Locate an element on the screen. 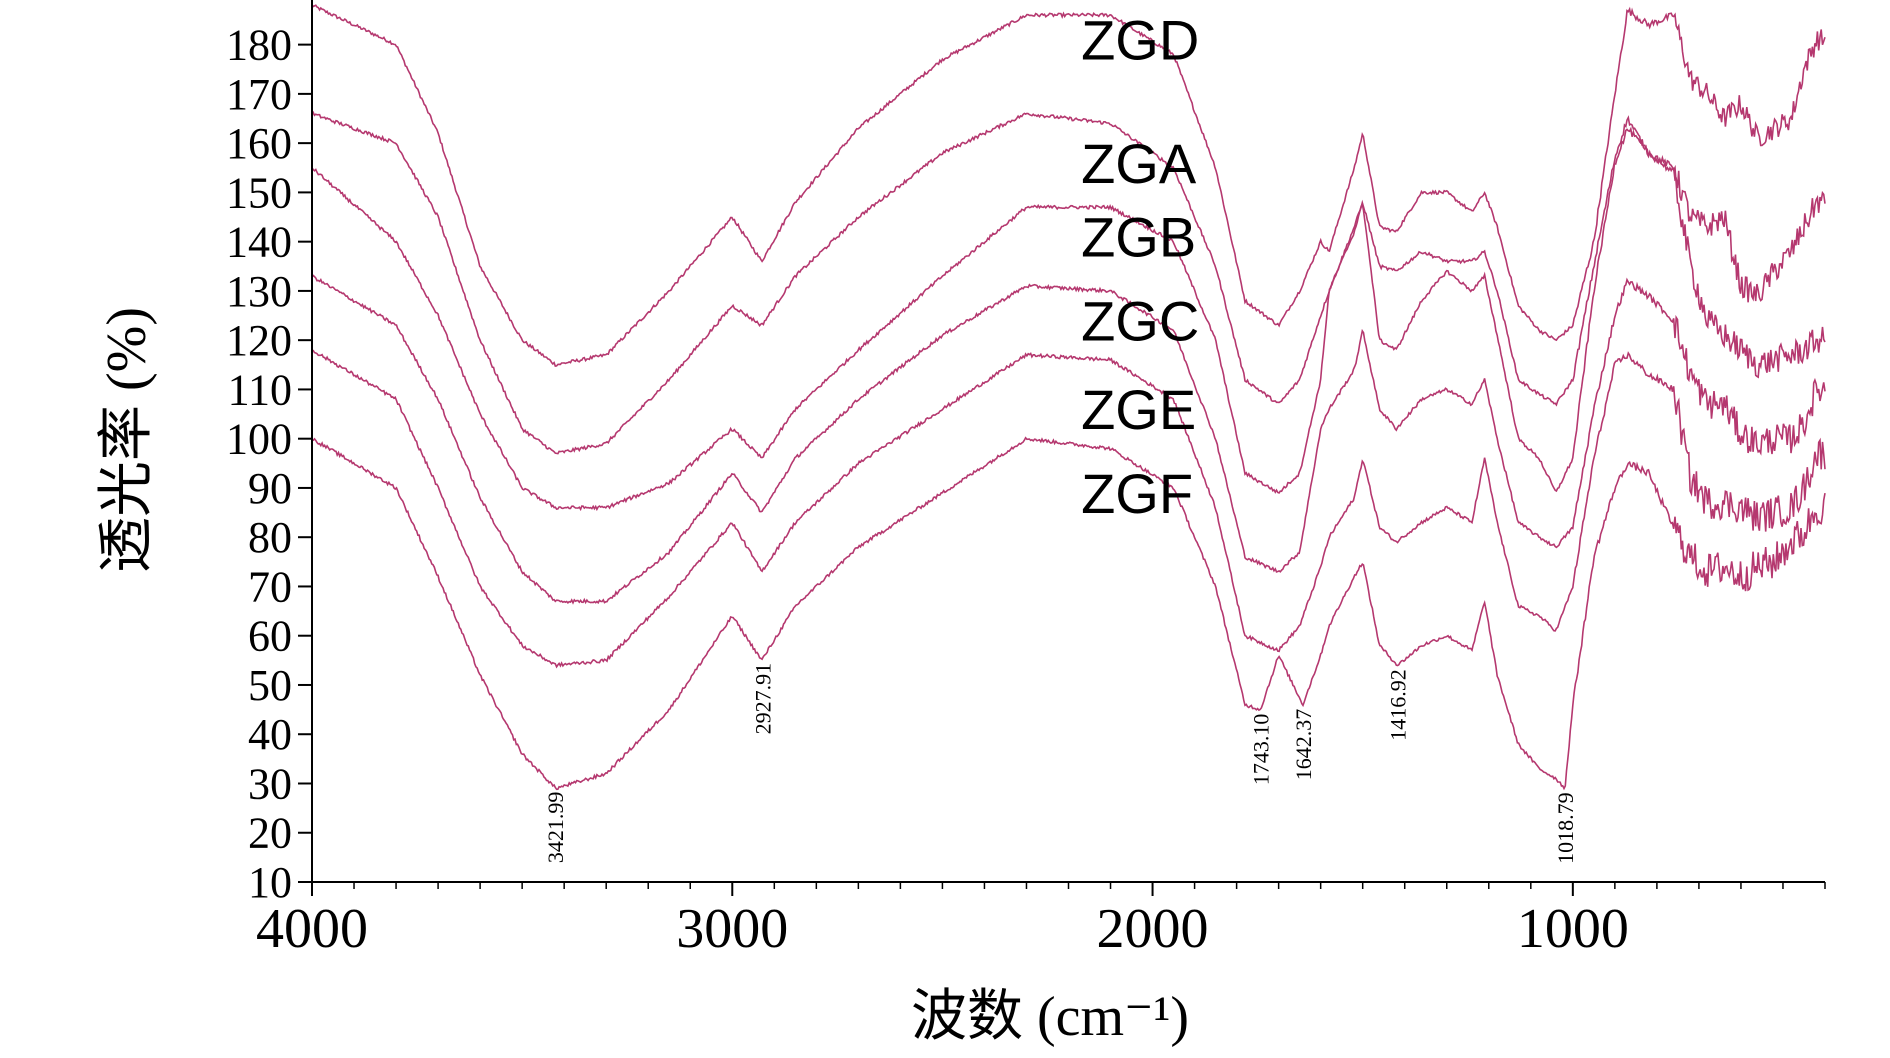 This screenshot has height=1058, width=1890. series-label-zgc: ZGC is located at coordinates (1140, 320).